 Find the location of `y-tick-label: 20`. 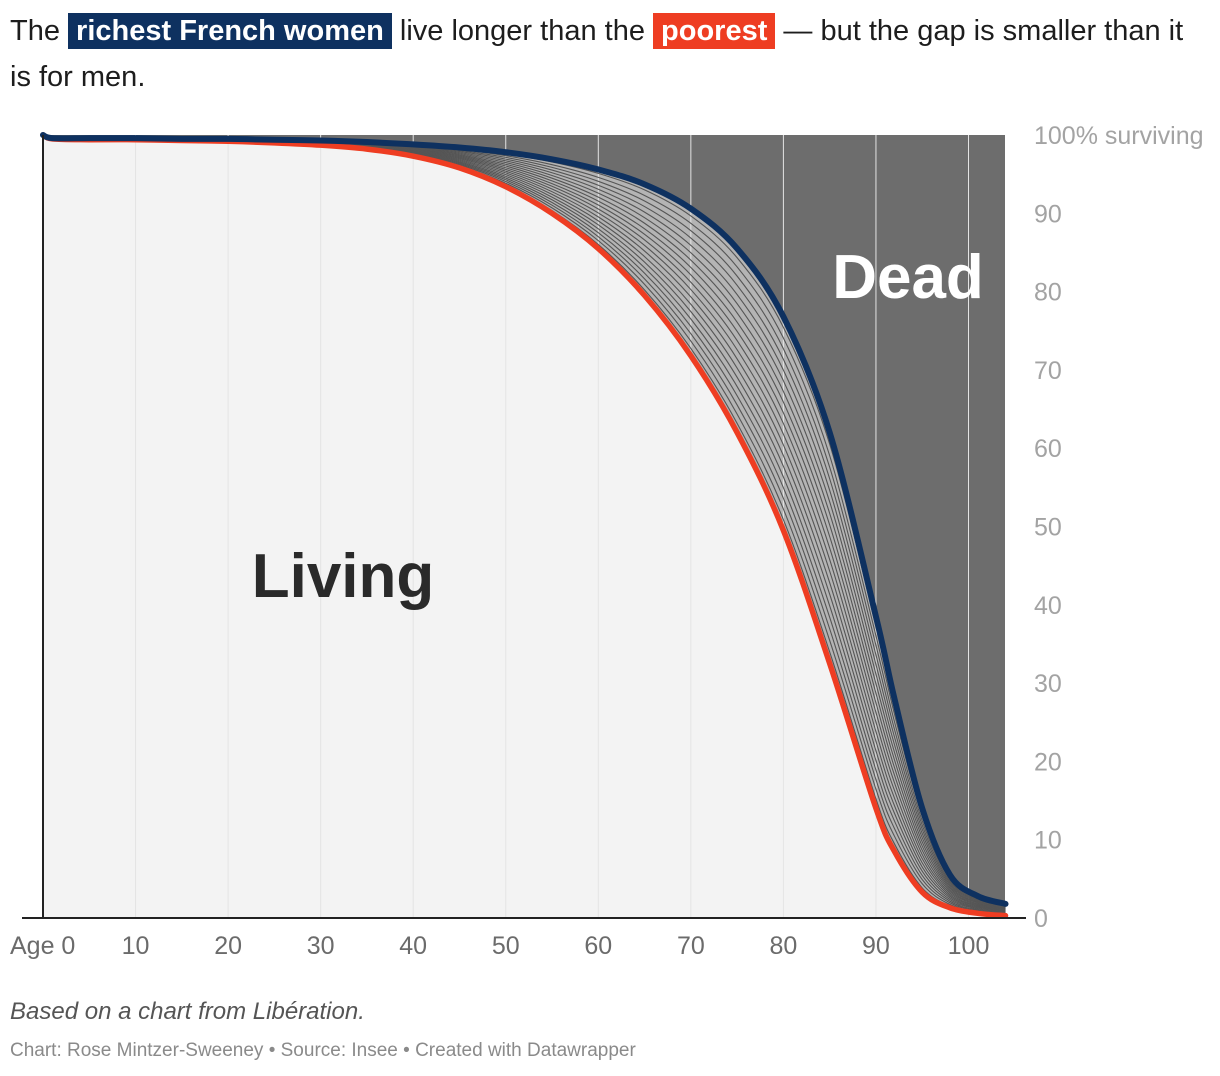

y-tick-label: 20 is located at coordinates (1048, 762).